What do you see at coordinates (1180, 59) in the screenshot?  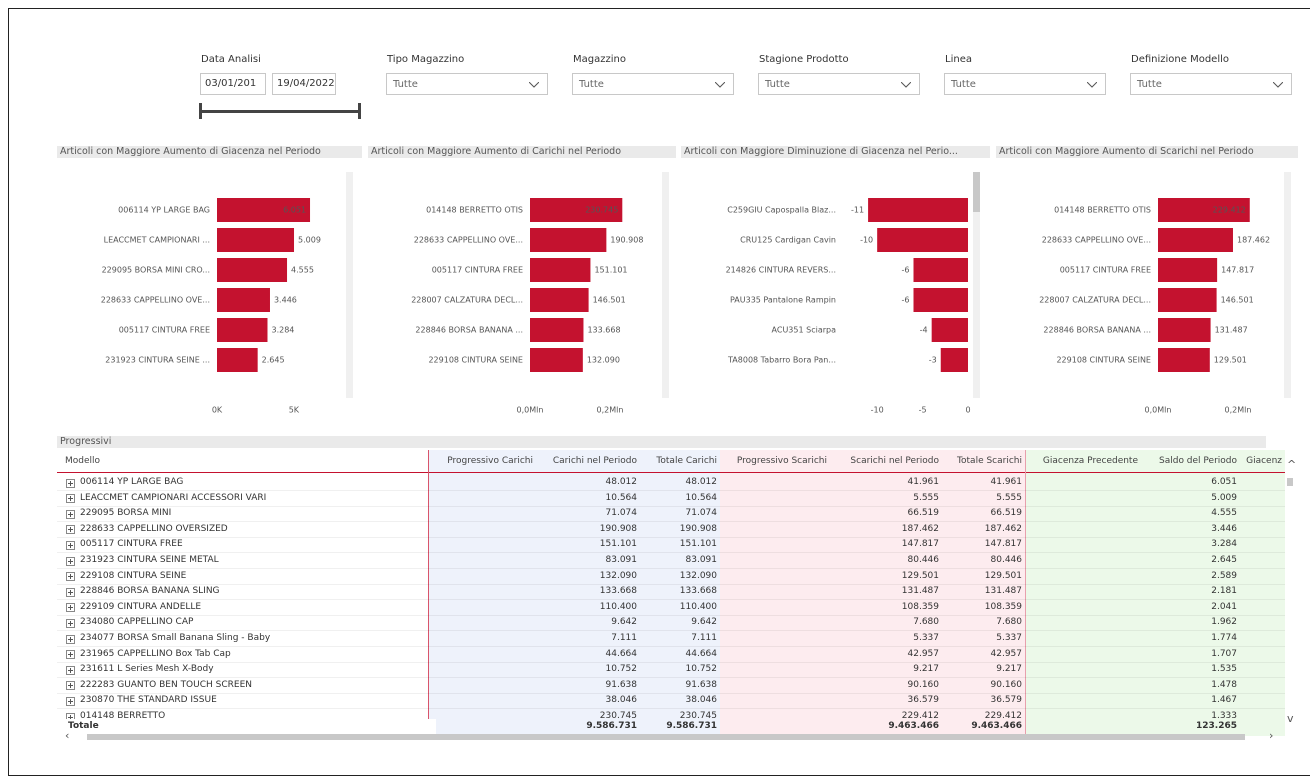 I see `filter-label: Definizione Modello` at bounding box center [1180, 59].